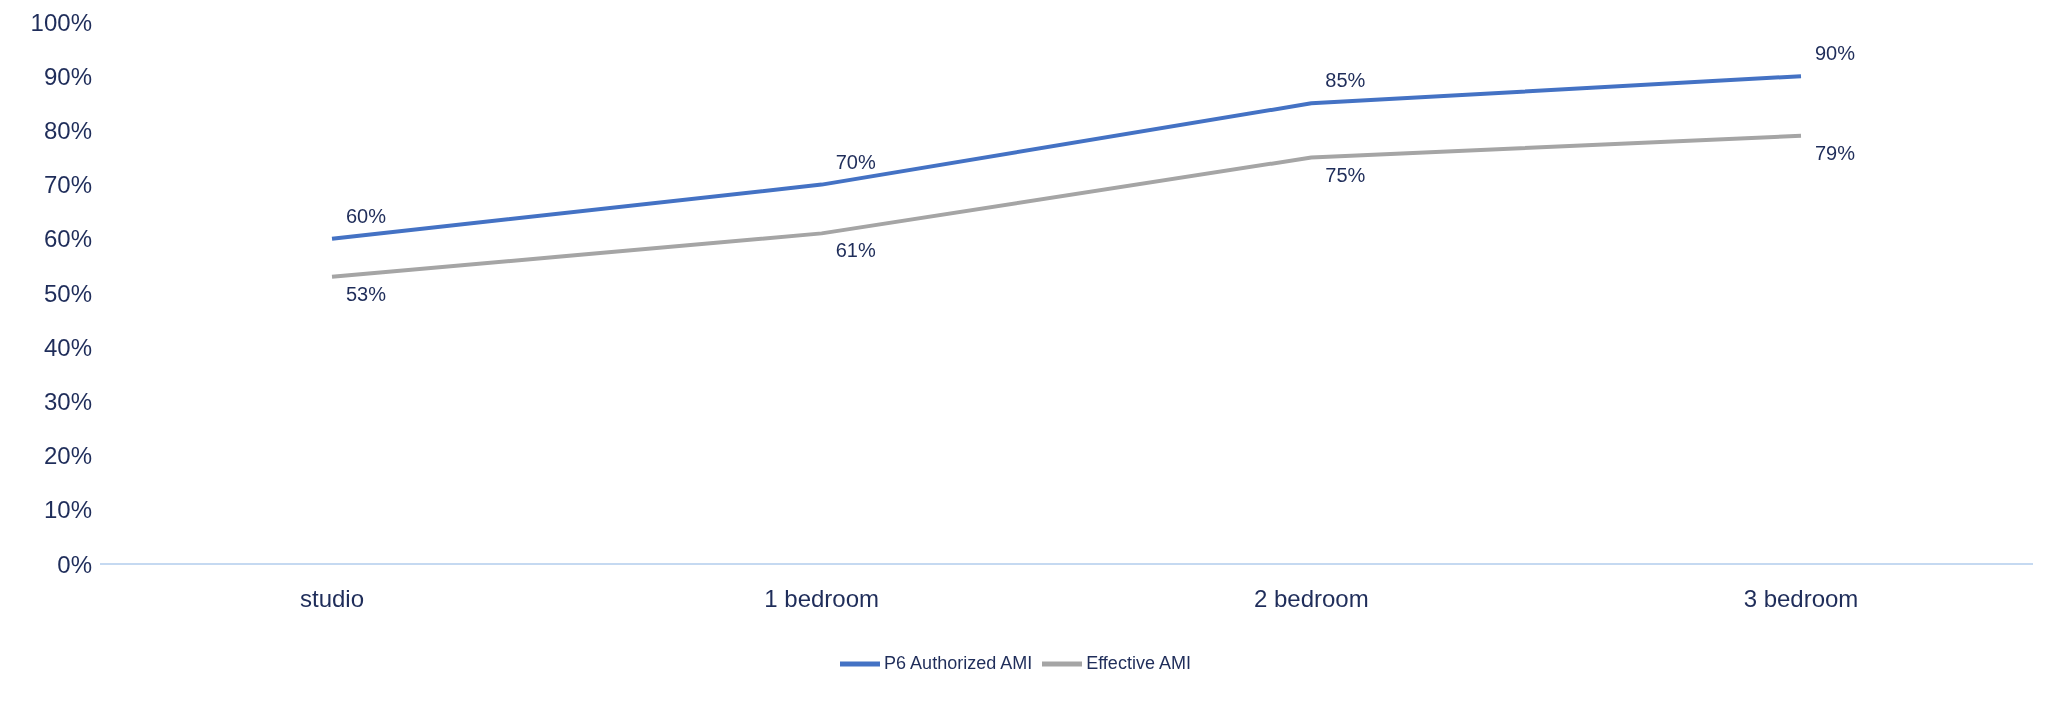  I want to click on y-tick-label: 60%, so click(67, 239).